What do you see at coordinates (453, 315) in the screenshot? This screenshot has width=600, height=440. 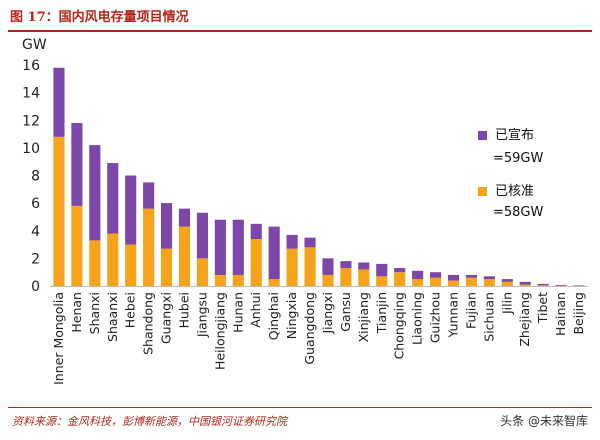 I see `x-category-label: Yunnan` at bounding box center [453, 315].